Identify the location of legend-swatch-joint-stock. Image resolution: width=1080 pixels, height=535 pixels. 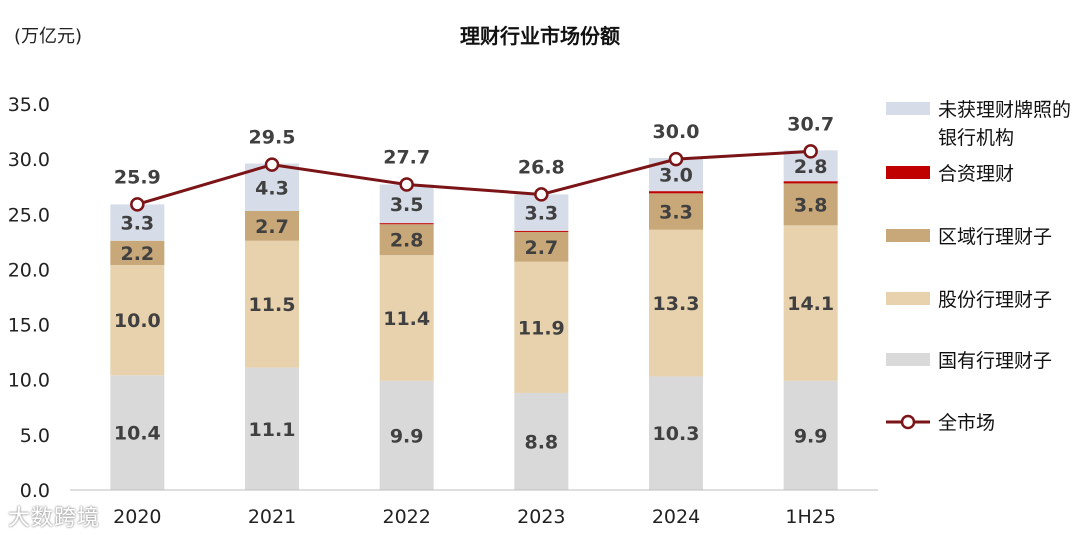
(908, 298).